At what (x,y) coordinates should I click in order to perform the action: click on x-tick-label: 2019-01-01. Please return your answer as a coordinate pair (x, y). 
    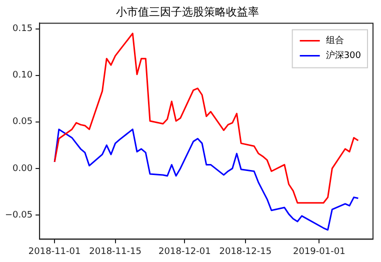
    Looking at the image, I should click on (319, 251).